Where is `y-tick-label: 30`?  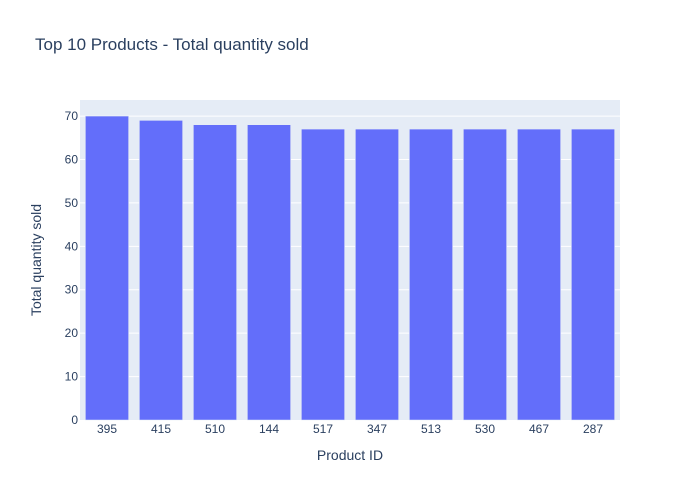 y-tick-label: 30 is located at coordinates (72, 290).